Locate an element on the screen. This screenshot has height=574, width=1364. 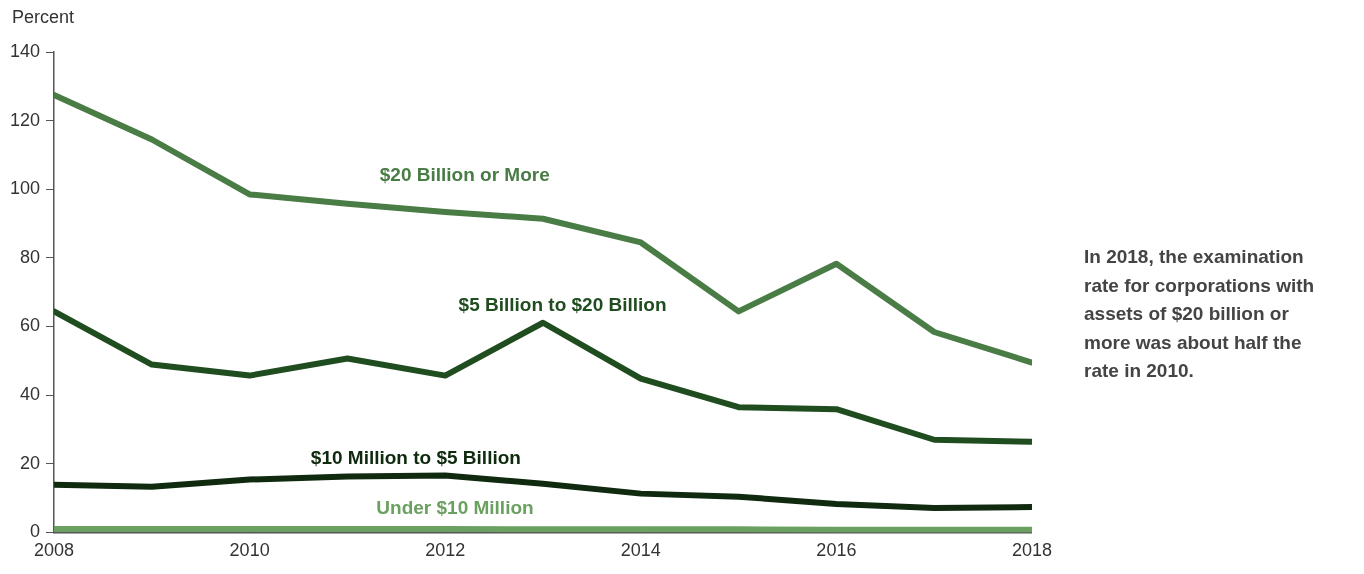
y-tick-label: 0 is located at coordinates (35, 531).